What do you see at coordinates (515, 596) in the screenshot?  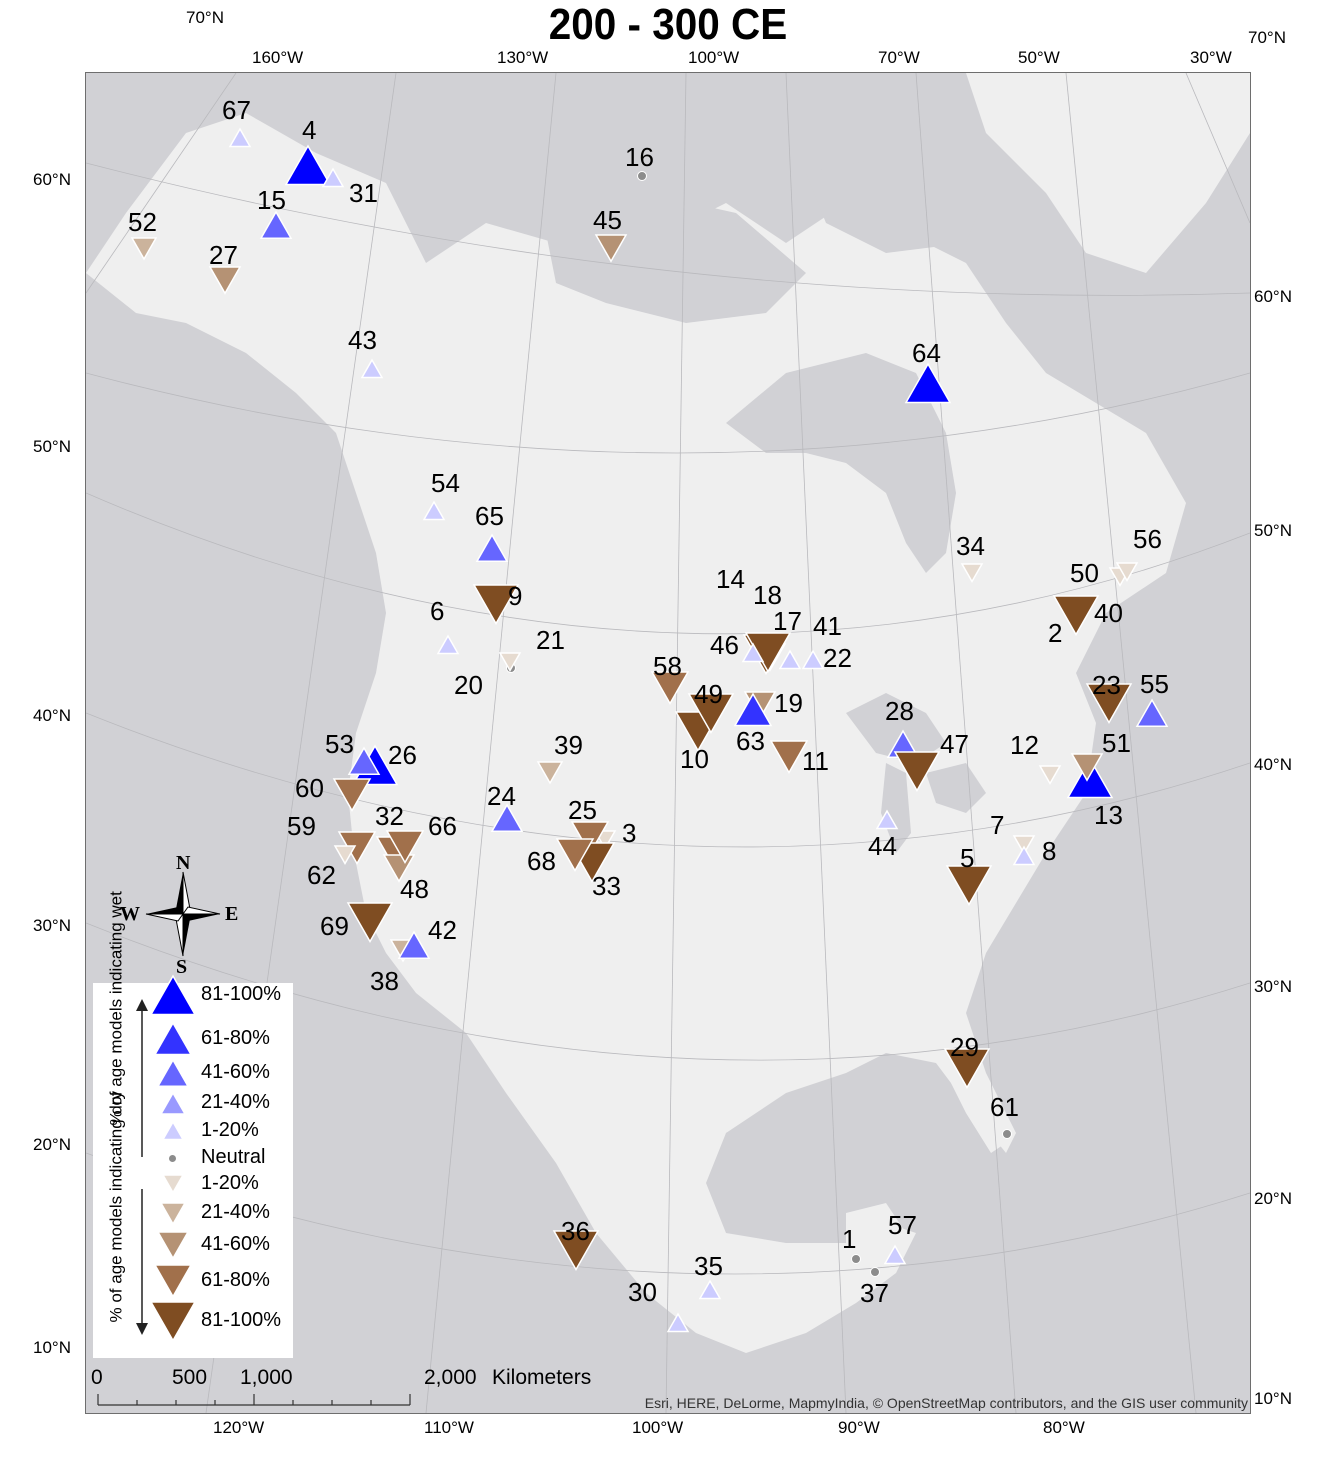 I see `site-label: 9` at bounding box center [515, 596].